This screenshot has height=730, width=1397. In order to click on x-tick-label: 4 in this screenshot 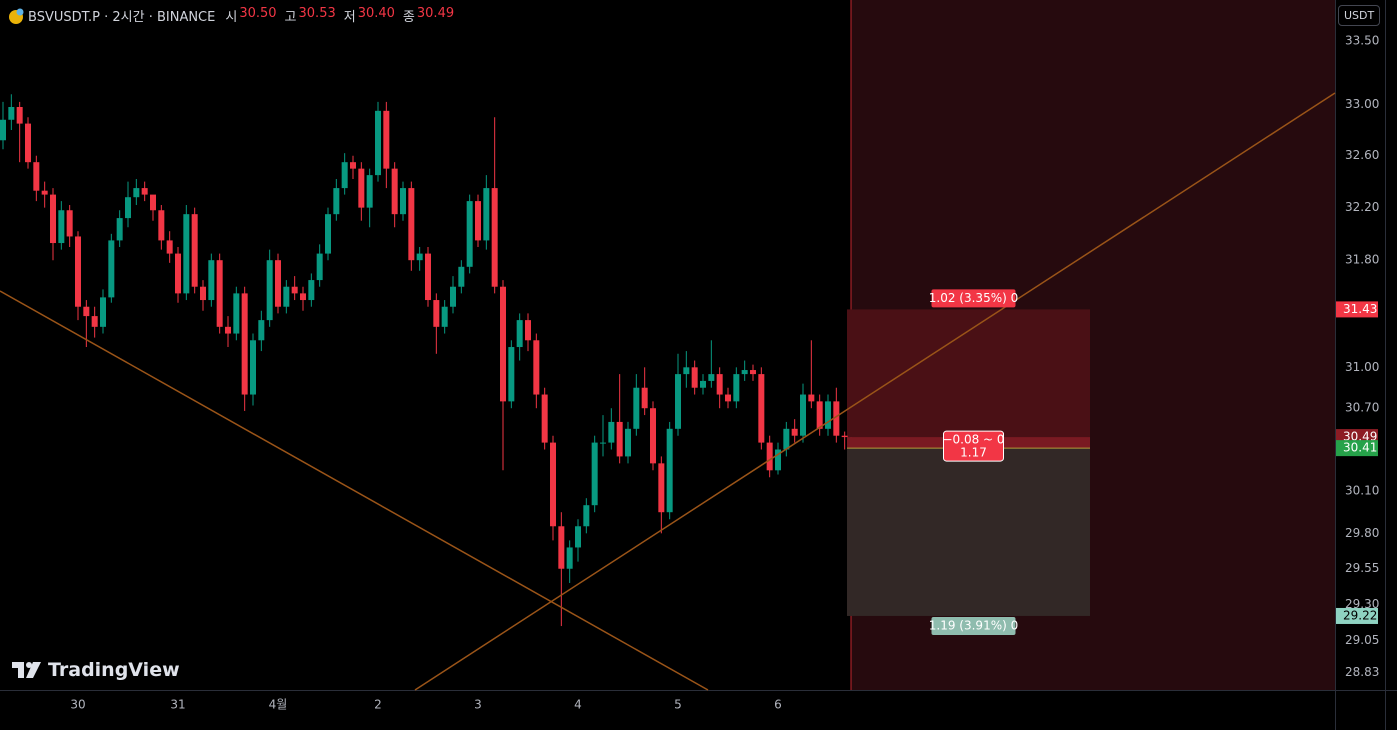, I will do `click(578, 705)`.